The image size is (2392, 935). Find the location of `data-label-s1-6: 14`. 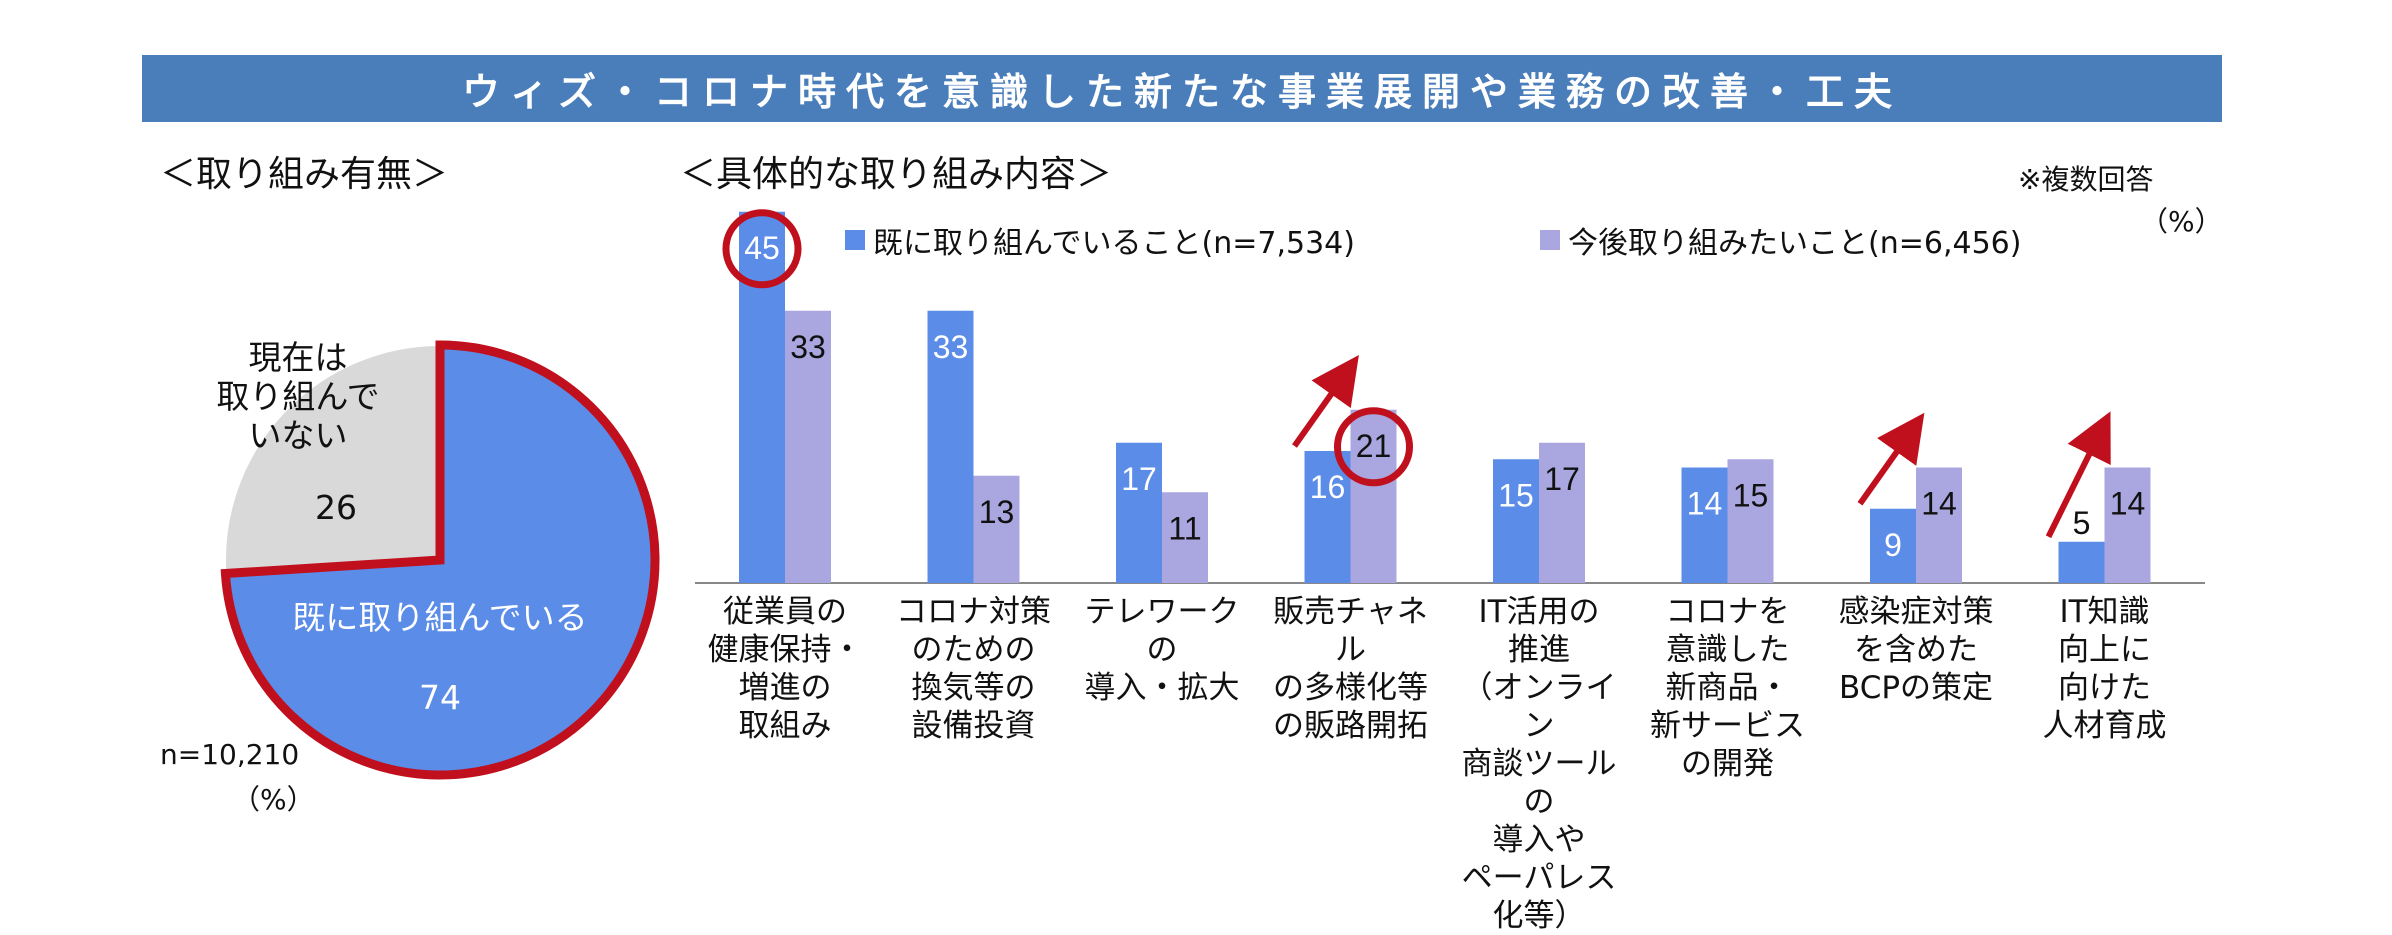

data-label-s1-6: 14 is located at coordinates (1939, 504).